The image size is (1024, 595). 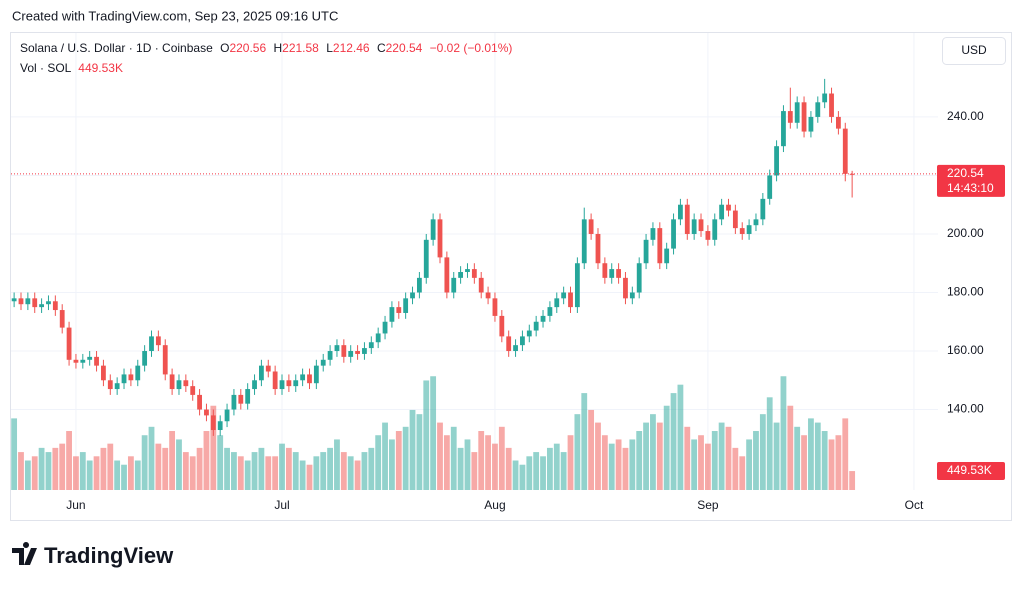 What do you see at coordinates (281, 505) in the screenshot?
I see `x-tick-label: Jul` at bounding box center [281, 505].